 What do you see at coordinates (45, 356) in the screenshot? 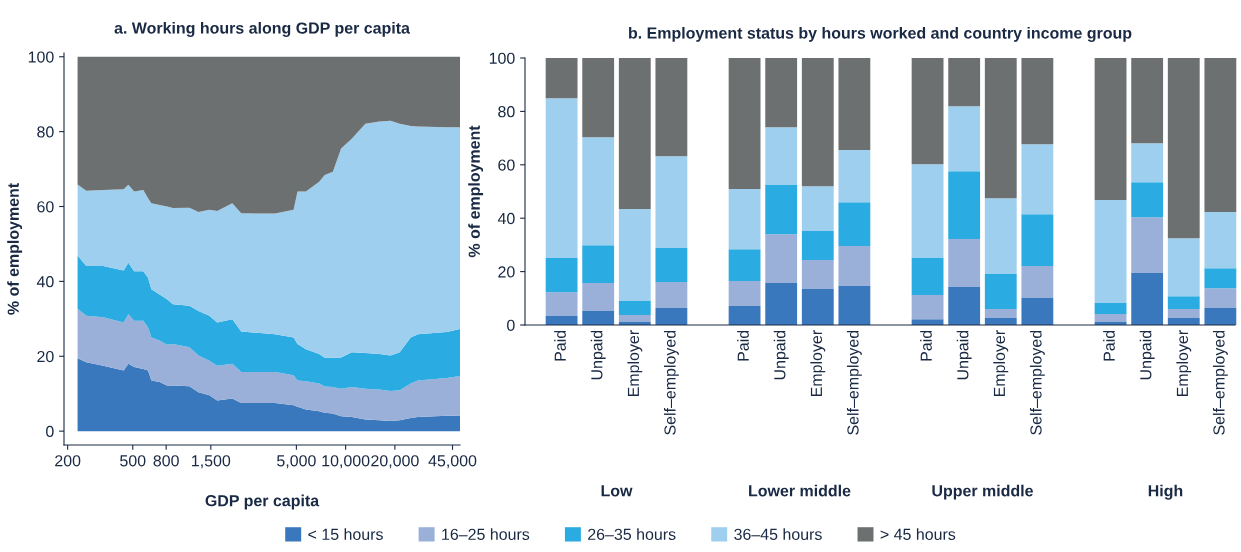
I see `y-tick-label: 20` at bounding box center [45, 356].